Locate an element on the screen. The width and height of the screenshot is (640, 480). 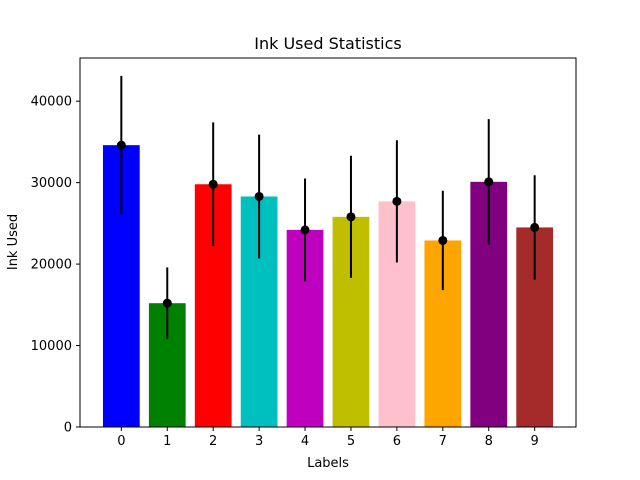
y-tick-label: 10000 is located at coordinates (51, 346).